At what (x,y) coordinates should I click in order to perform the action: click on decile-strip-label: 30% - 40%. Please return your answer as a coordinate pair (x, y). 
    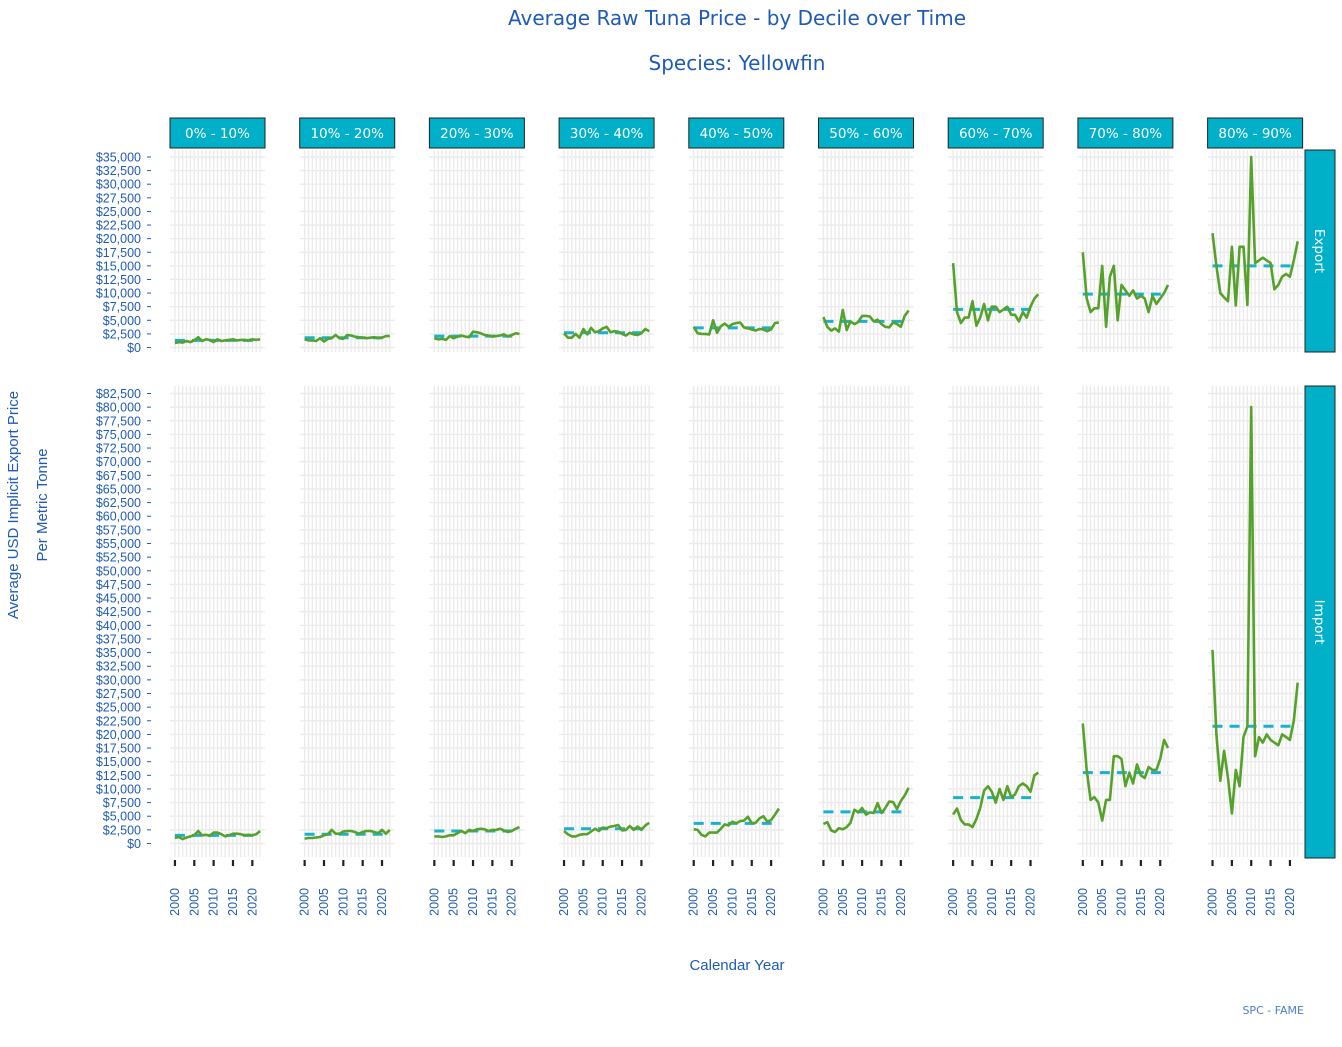
    Looking at the image, I should click on (607, 134).